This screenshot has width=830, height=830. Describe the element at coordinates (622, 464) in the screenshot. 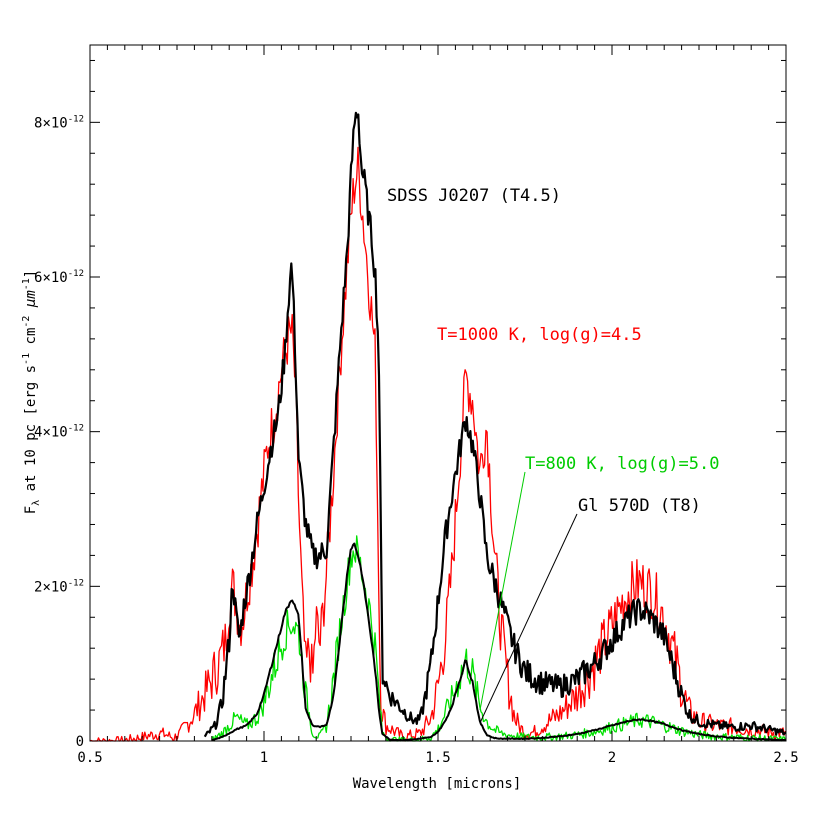

I see `annotation-t800: T=800 K, log(g)=5.0` at that location.